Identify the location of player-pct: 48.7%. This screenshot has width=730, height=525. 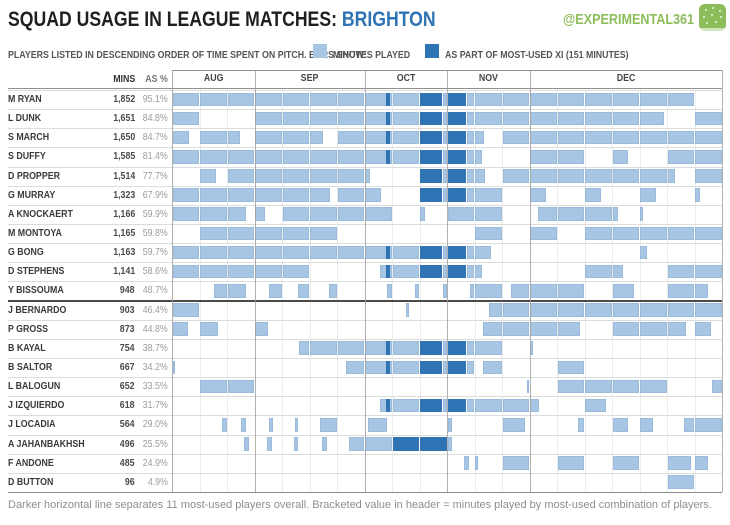
(152, 290).